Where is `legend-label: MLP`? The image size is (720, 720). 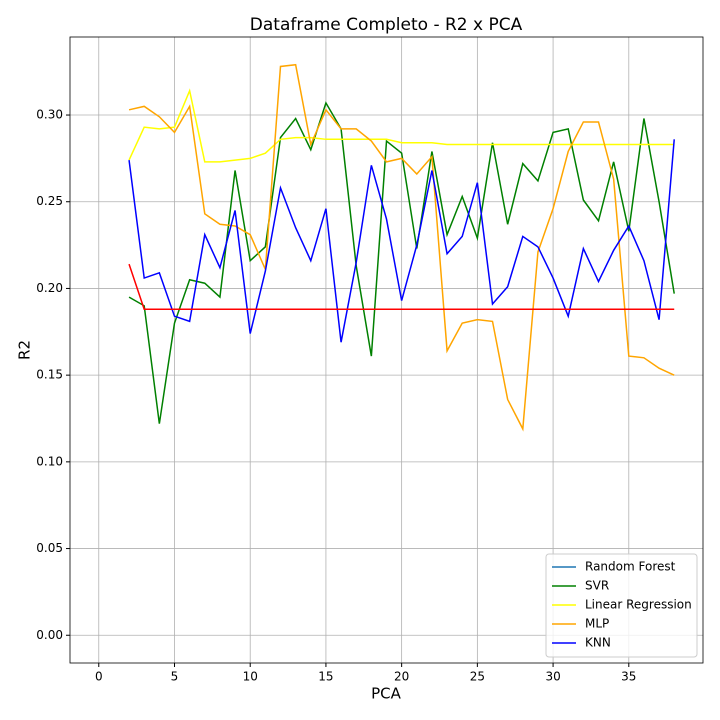
legend-label: MLP is located at coordinates (597, 624).